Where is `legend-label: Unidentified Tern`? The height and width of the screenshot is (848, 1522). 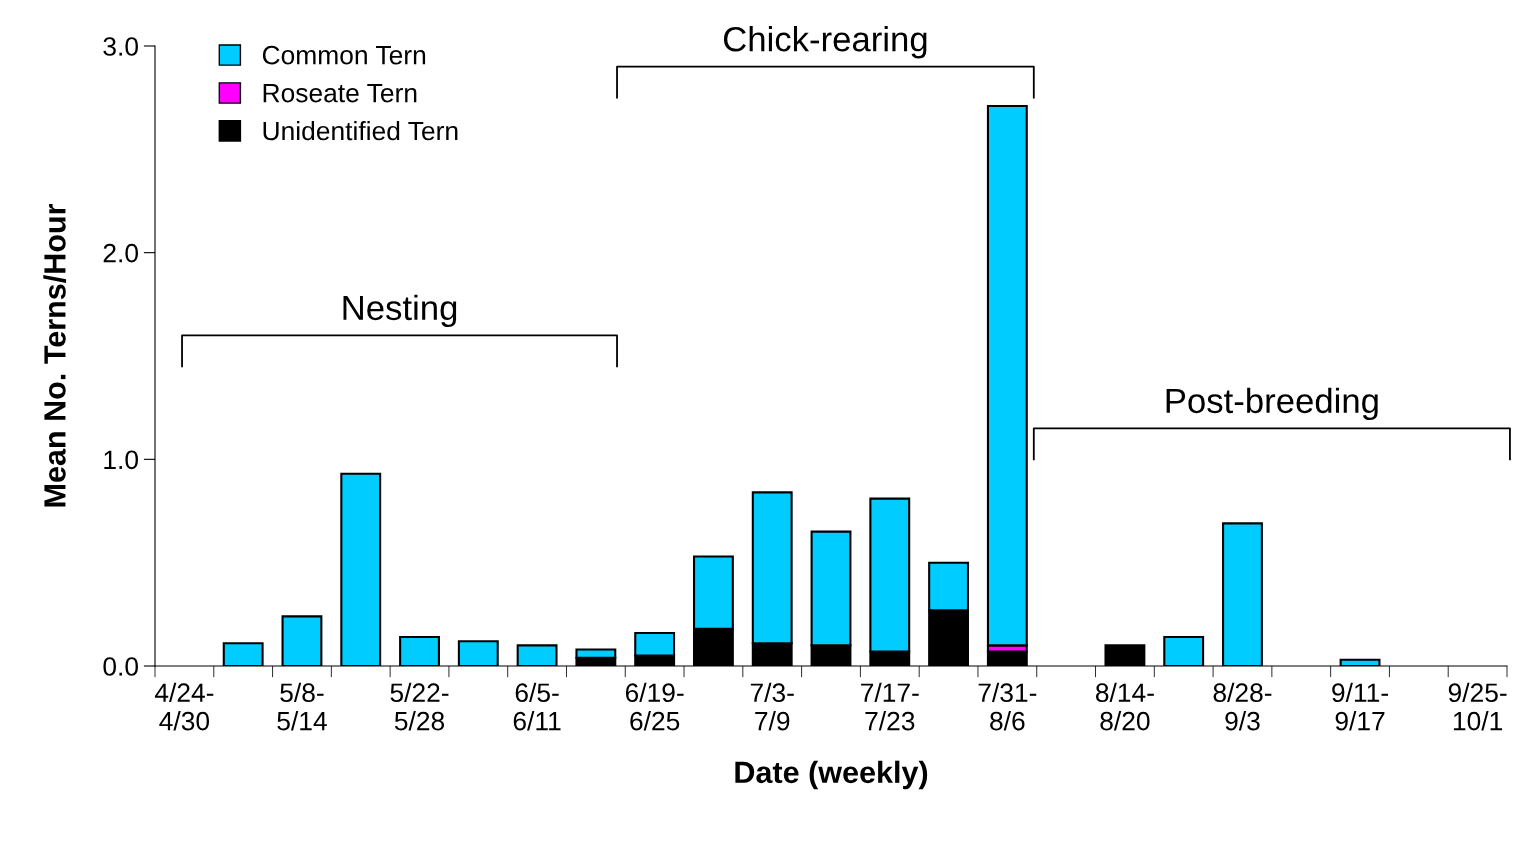
legend-label: Unidentified Tern is located at coordinates (360, 130).